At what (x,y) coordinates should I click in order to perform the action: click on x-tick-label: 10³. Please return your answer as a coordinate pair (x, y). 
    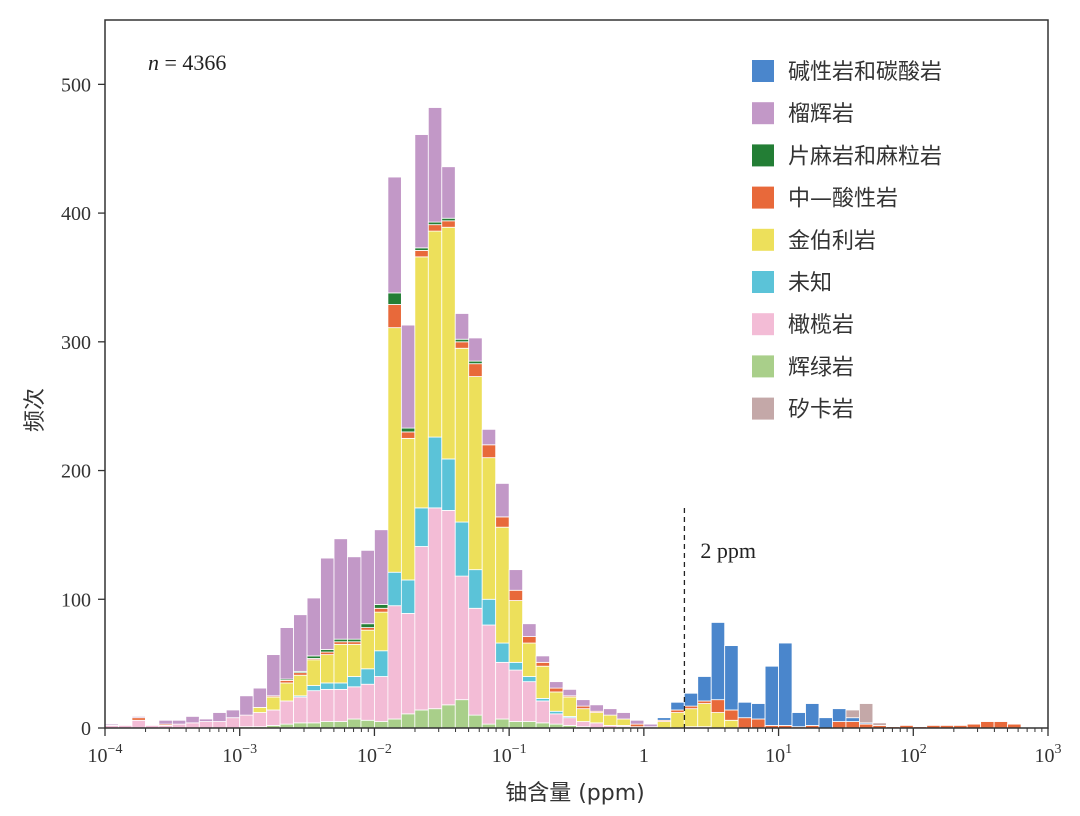
    Looking at the image, I should click on (1048, 754).